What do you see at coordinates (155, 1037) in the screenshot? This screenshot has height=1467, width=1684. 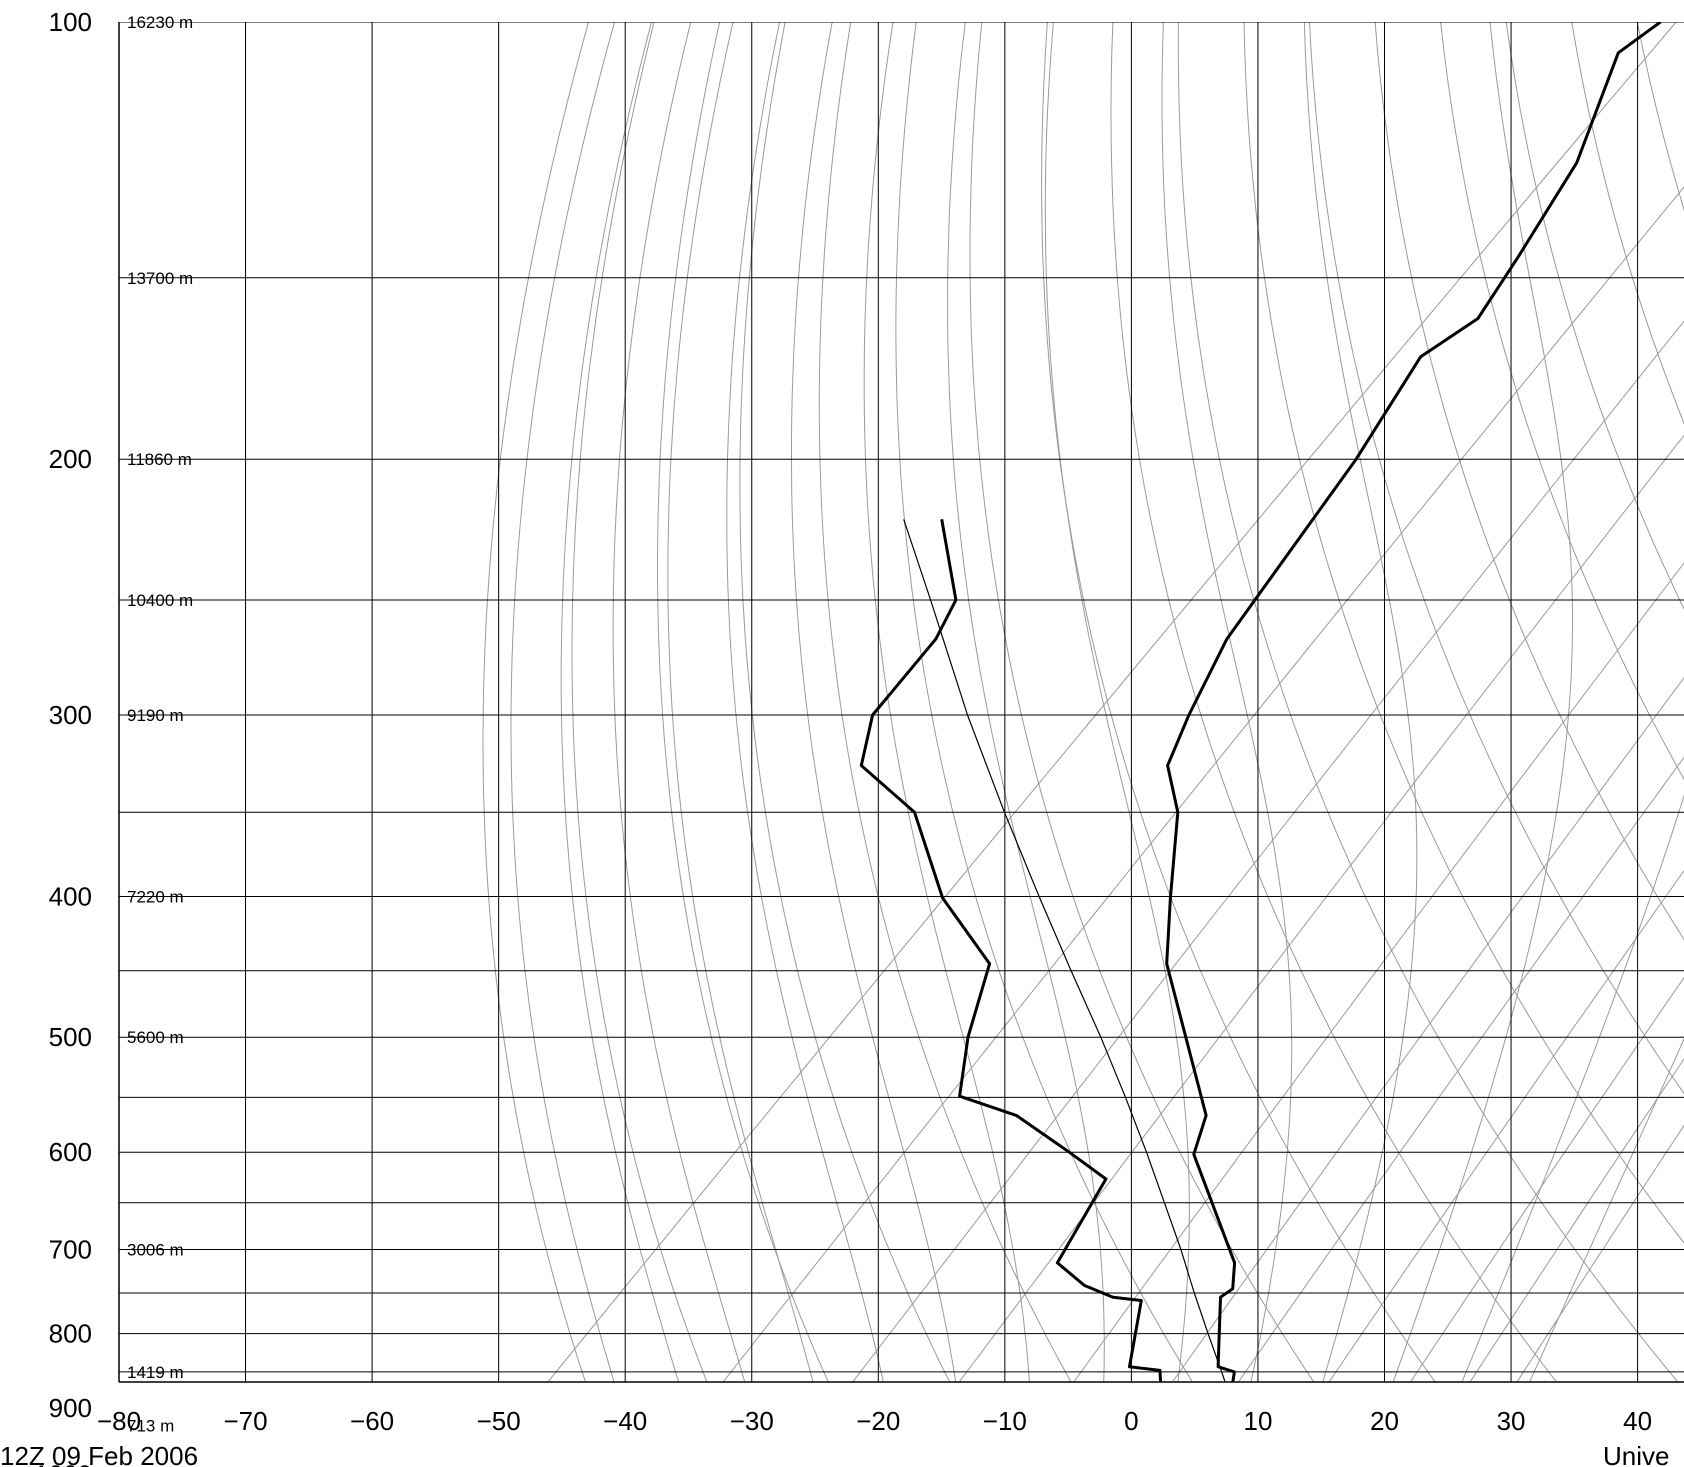 I see `height-label: 5600 m` at bounding box center [155, 1037].